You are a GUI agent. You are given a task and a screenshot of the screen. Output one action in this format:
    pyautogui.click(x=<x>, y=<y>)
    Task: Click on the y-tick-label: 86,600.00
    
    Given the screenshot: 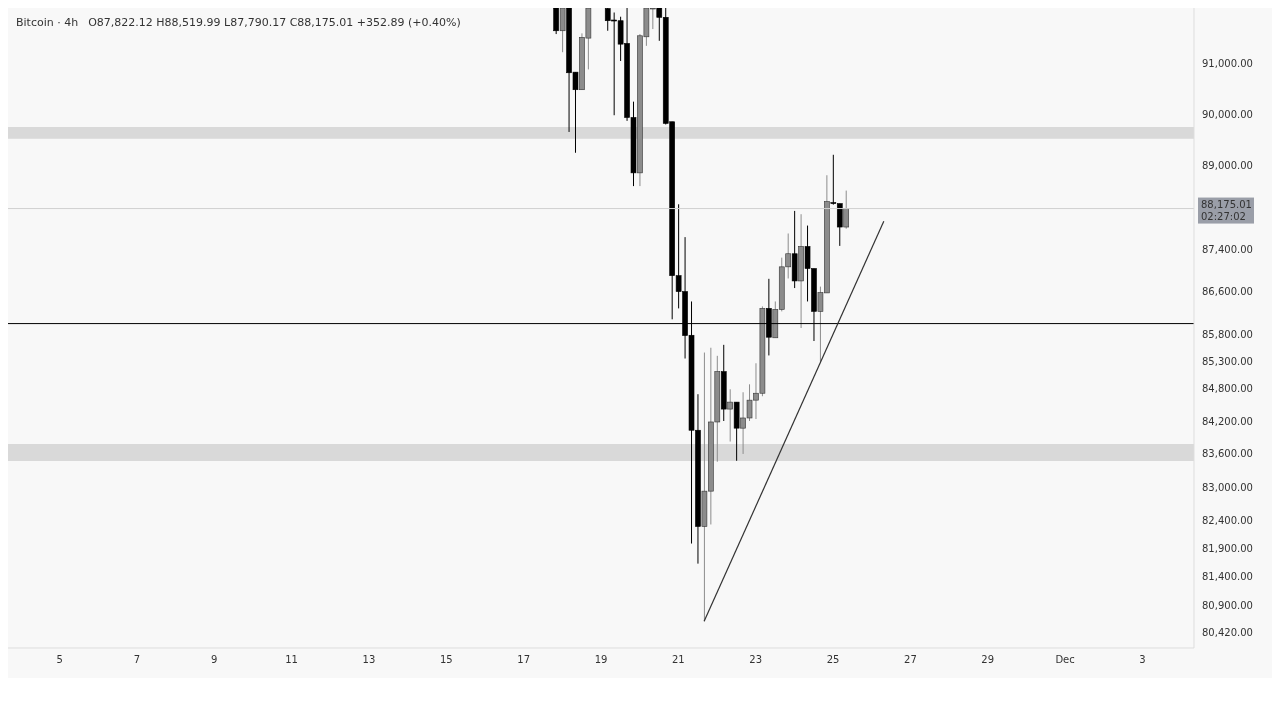 What is the action you would take?
    pyautogui.click(x=1227, y=292)
    